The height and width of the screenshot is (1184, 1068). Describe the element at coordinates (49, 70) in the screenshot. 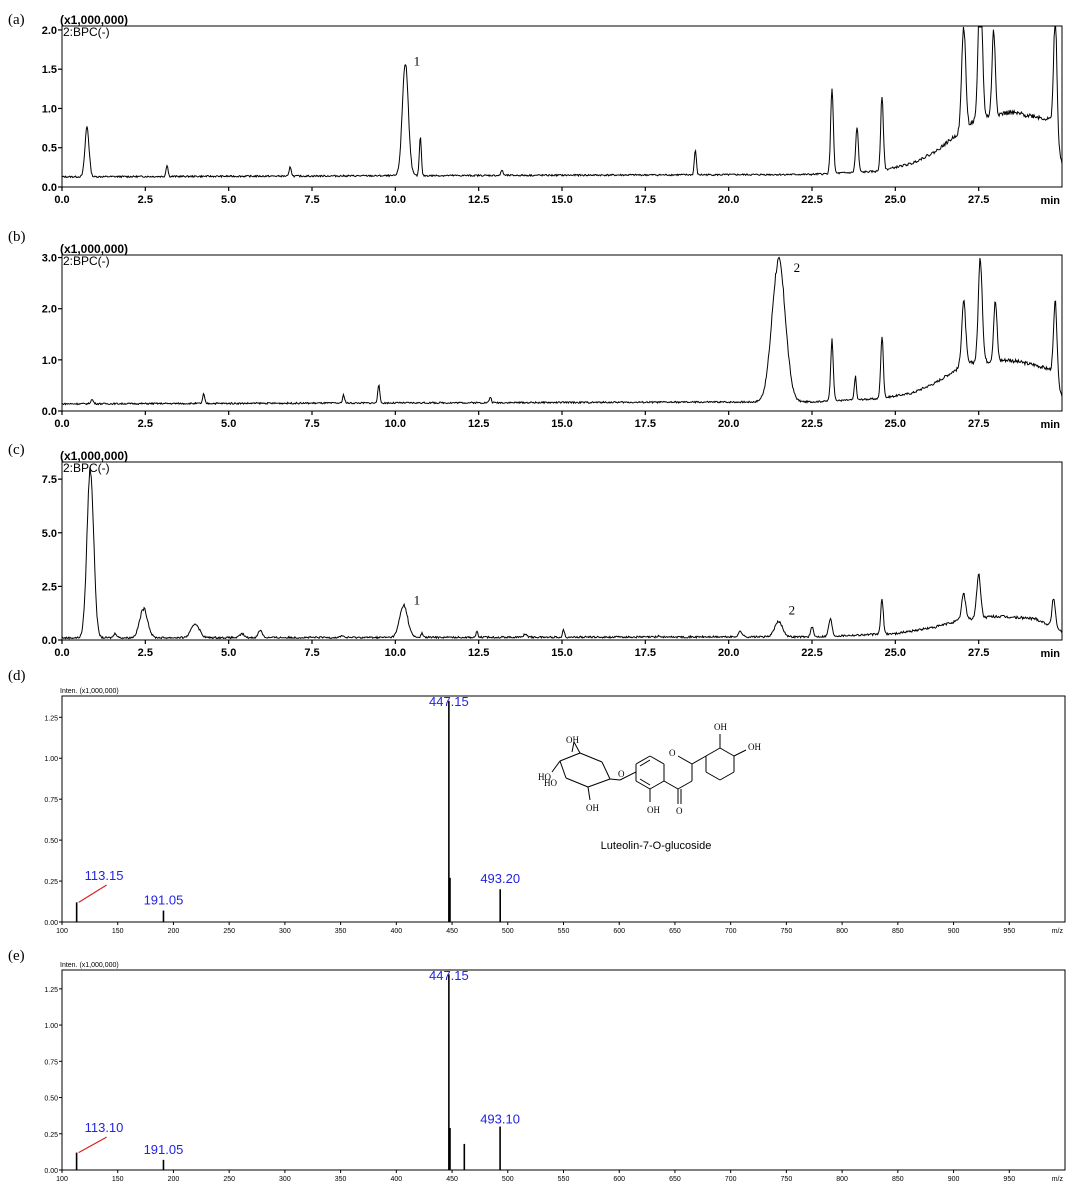

I see `y-tick-label: 1.5` at that location.